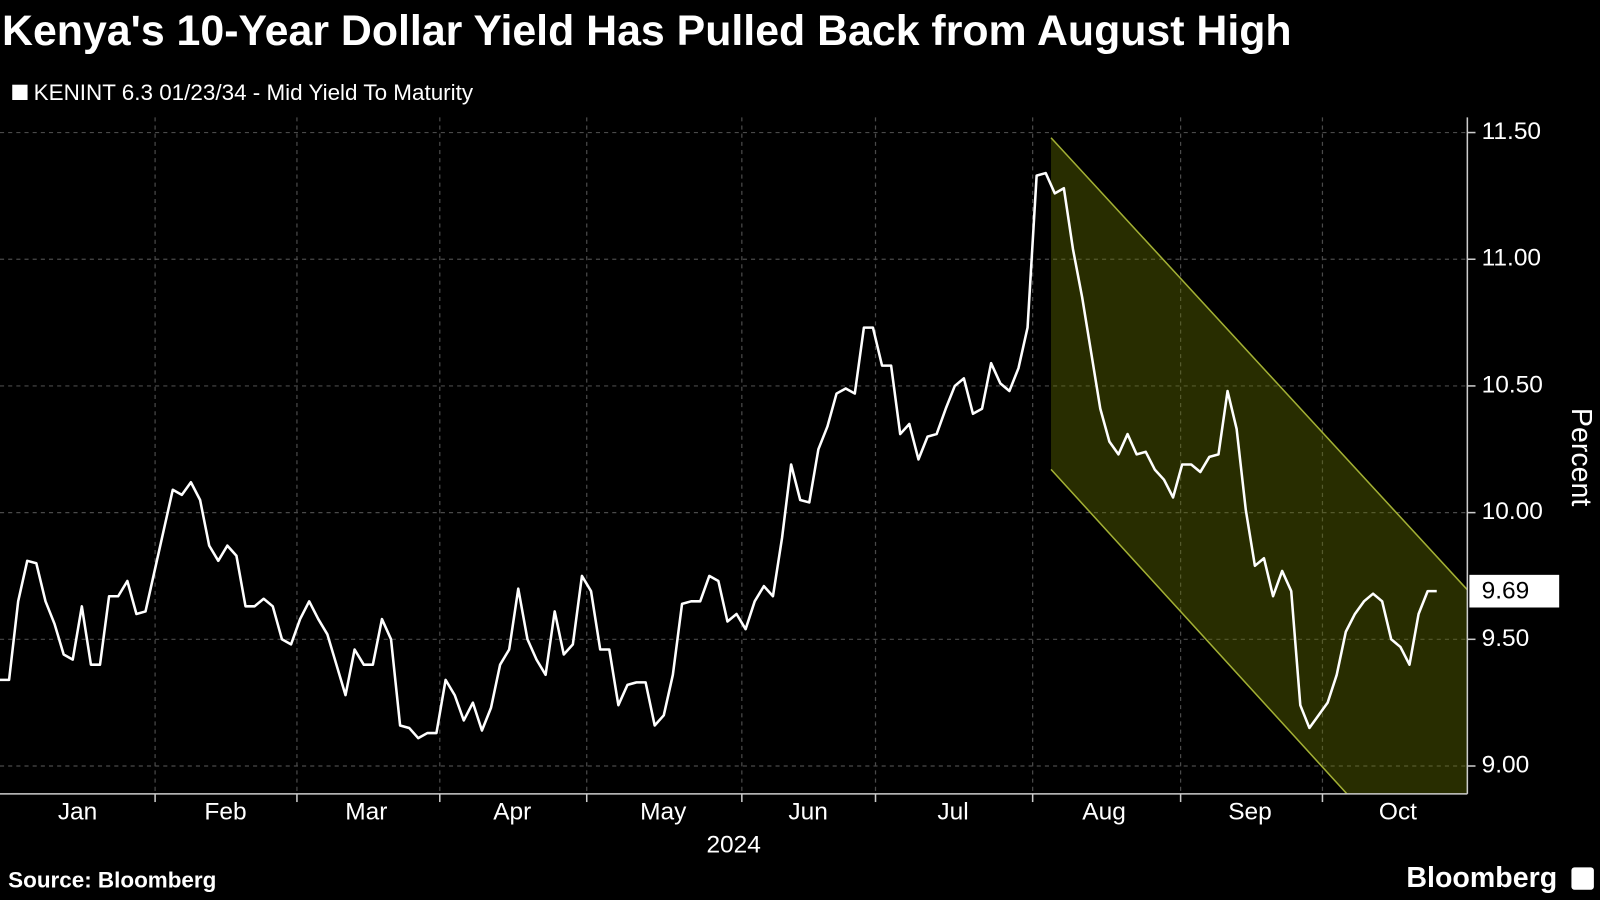 This screenshot has height=900, width=1600. I want to click on y-axis-label: Percent, so click(1581, 457).